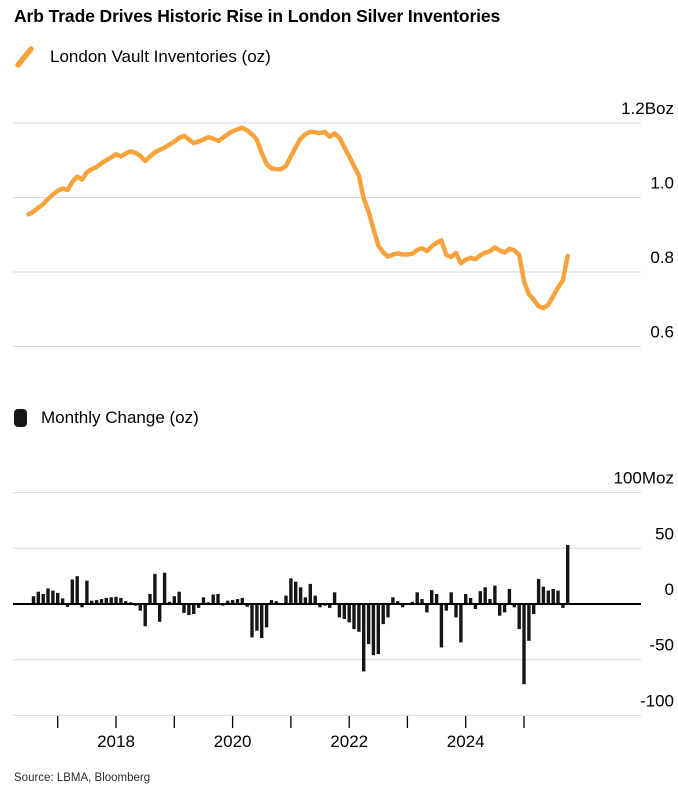 This screenshot has width=678, height=799. What do you see at coordinates (657, 700) in the screenshot?
I see `y-axis-label: -100` at bounding box center [657, 700].